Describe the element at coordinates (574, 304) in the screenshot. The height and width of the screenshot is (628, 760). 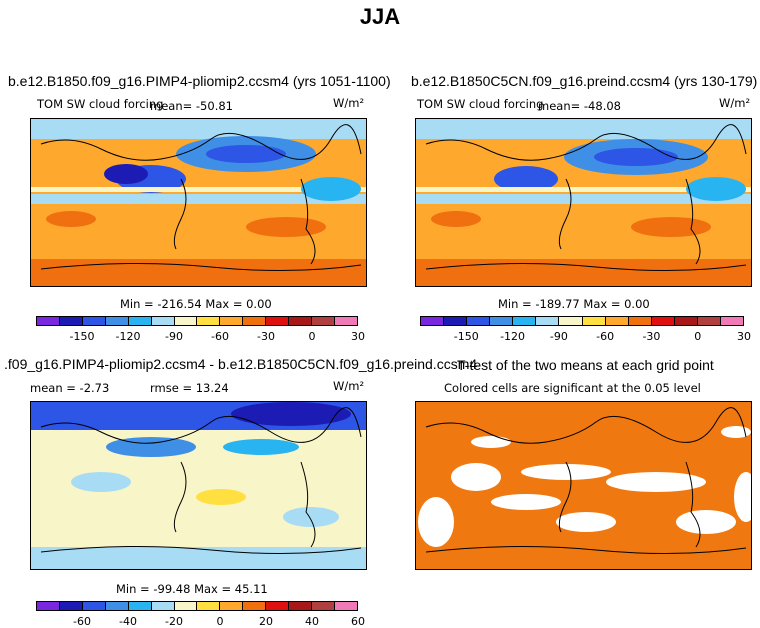
I see `panel-2-minmax: Min = -189.77 Max = 0.00` at that location.